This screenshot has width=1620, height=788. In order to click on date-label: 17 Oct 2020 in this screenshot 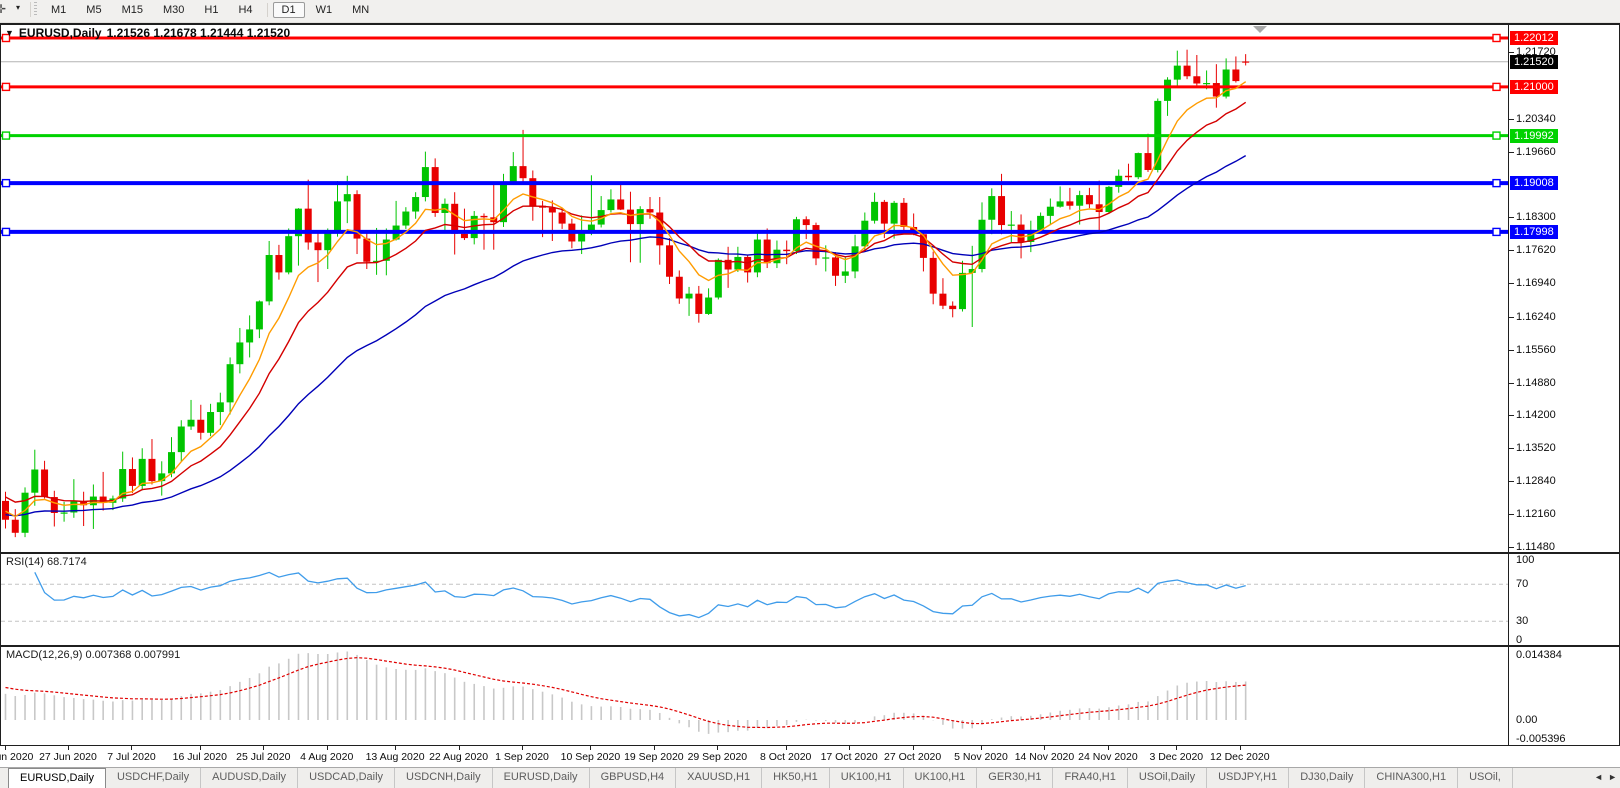, I will do `click(849, 757)`.